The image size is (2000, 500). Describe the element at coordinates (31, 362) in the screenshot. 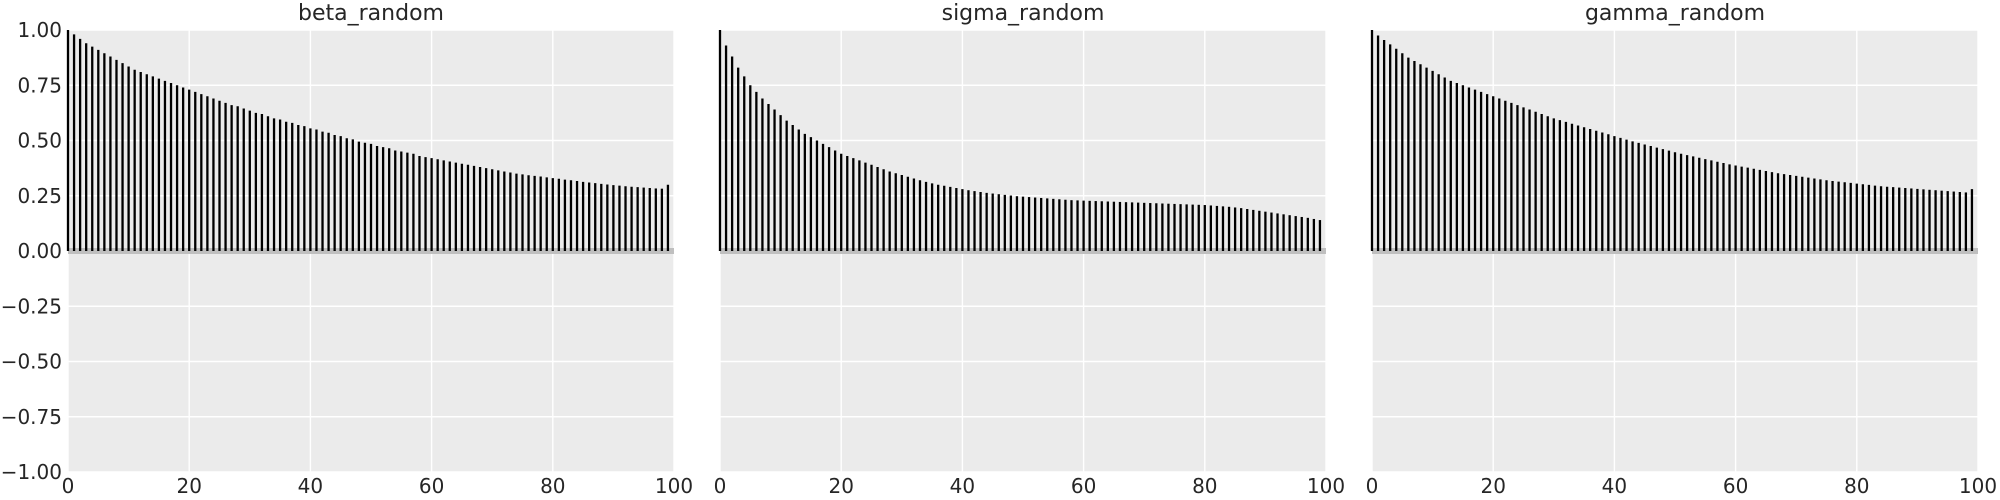

I see `y-tick-label: −0.50` at that location.